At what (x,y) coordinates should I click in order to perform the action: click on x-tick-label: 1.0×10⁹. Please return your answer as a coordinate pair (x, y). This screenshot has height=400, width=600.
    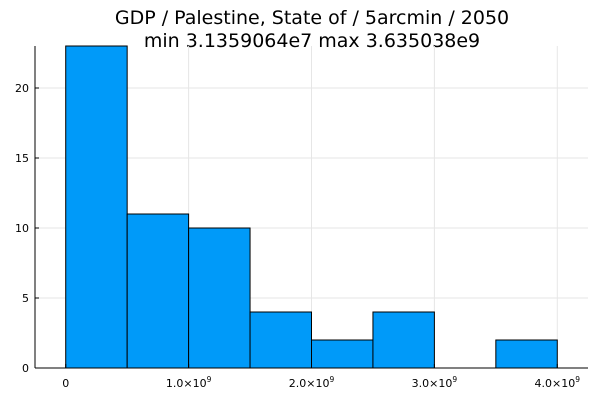
    Looking at the image, I should click on (189, 382).